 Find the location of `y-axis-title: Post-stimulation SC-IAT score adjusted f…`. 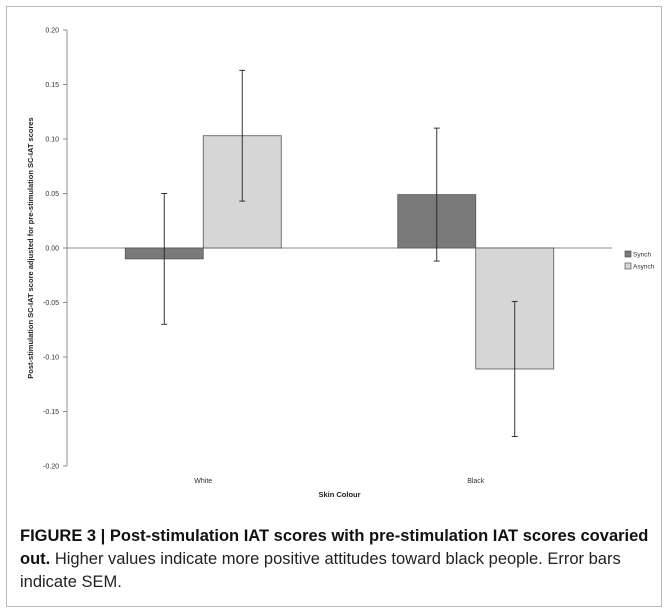

y-axis-title: Post-stimulation SC-IAT score adjusted f… is located at coordinates (30, 247).